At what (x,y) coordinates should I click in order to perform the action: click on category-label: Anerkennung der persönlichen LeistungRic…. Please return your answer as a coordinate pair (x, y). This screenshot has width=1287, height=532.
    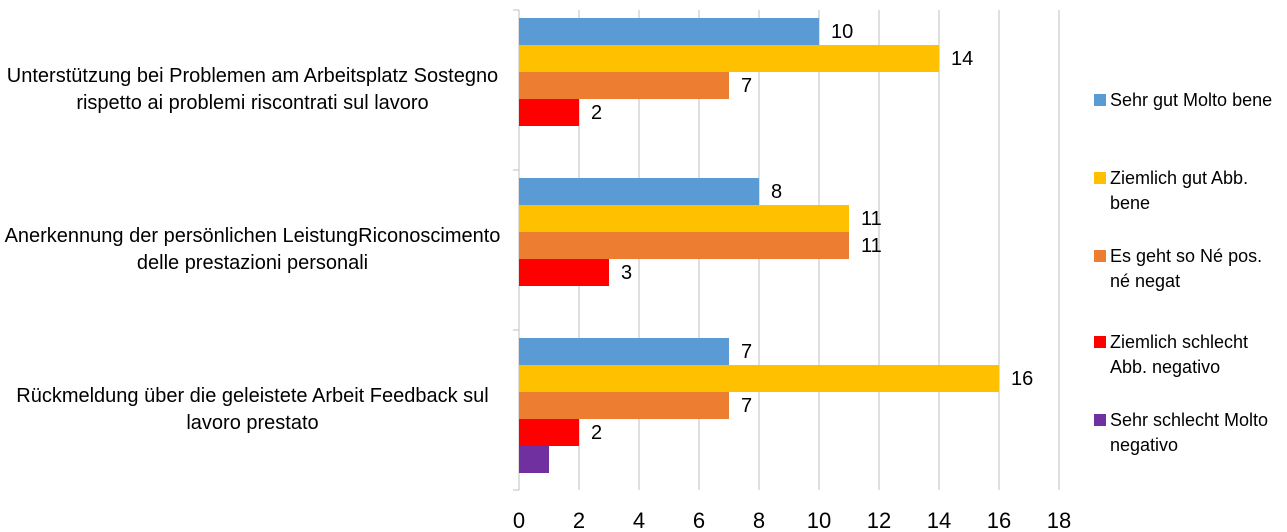
    Looking at the image, I should click on (252, 249).